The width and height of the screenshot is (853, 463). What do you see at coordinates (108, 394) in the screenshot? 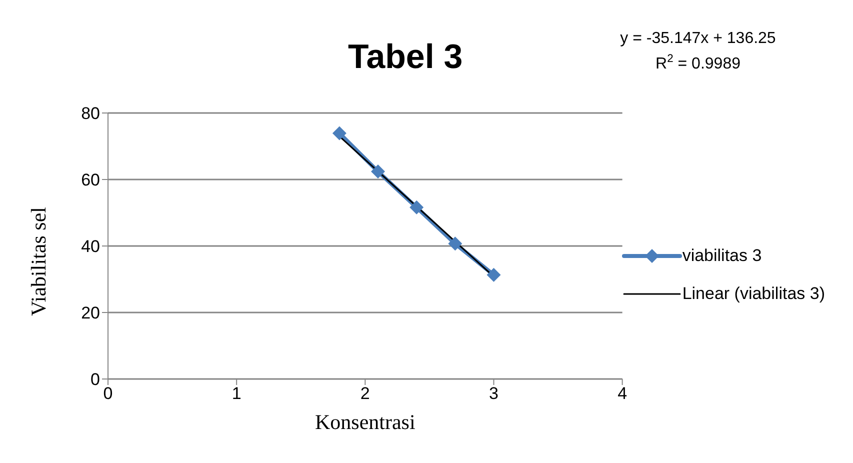
I see `x-tick-label: 0` at bounding box center [108, 394].